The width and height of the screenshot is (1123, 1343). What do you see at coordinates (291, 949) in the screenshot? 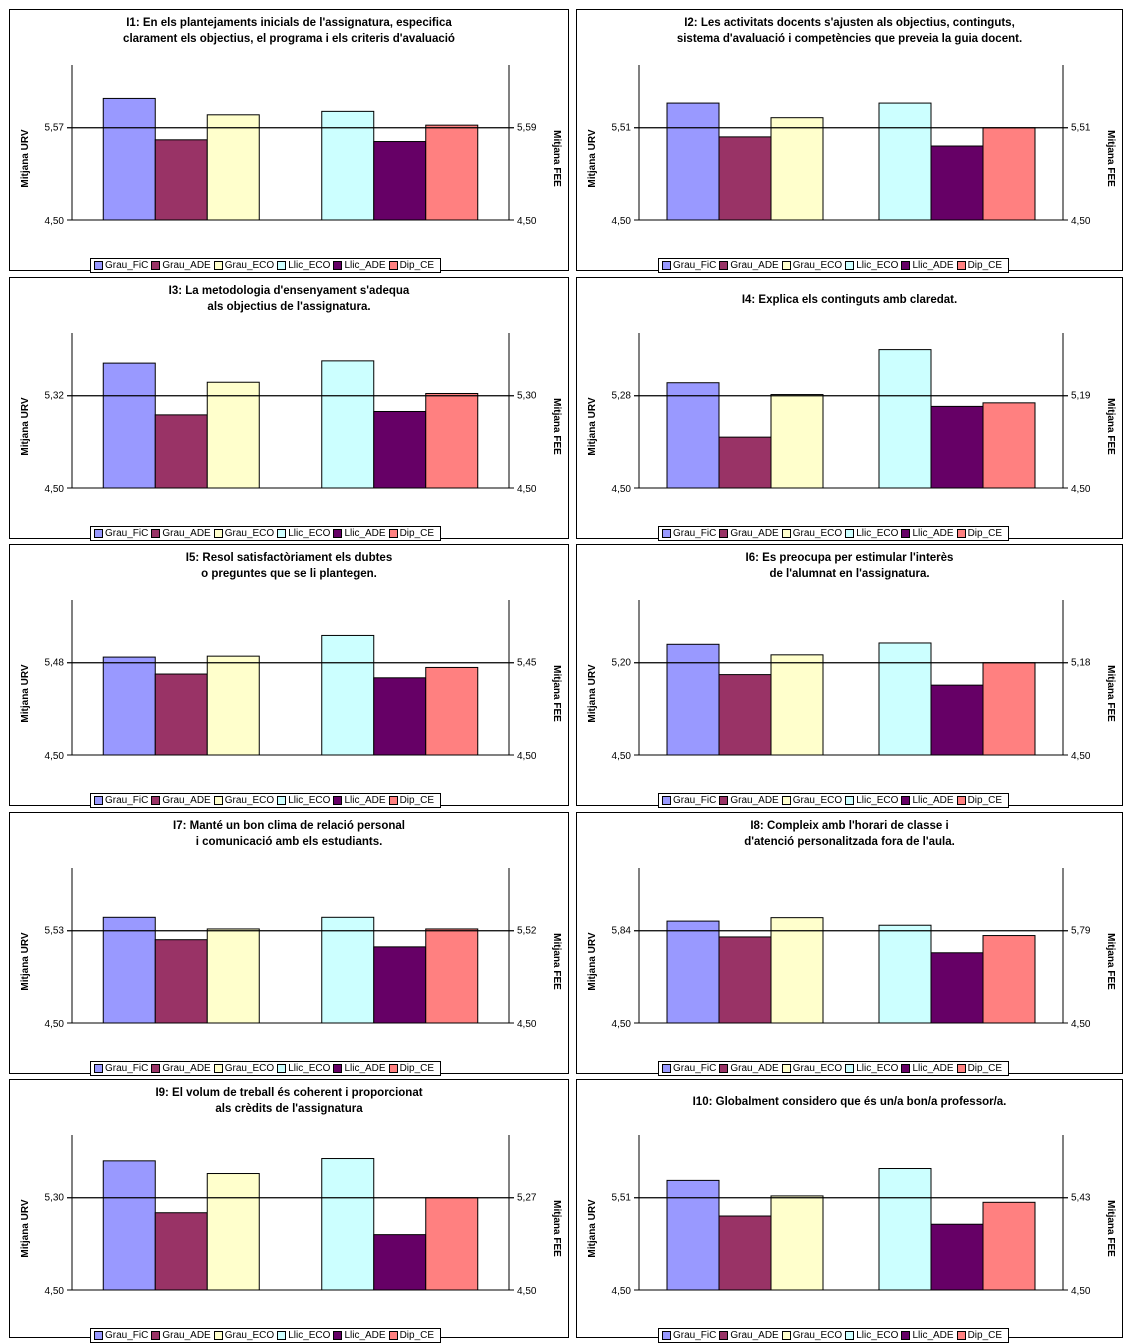
I see `chart-svg: 5,53 4,50 5,52 4,50 Mitjana URV Mitjana FEE` at bounding box center [291, 949].